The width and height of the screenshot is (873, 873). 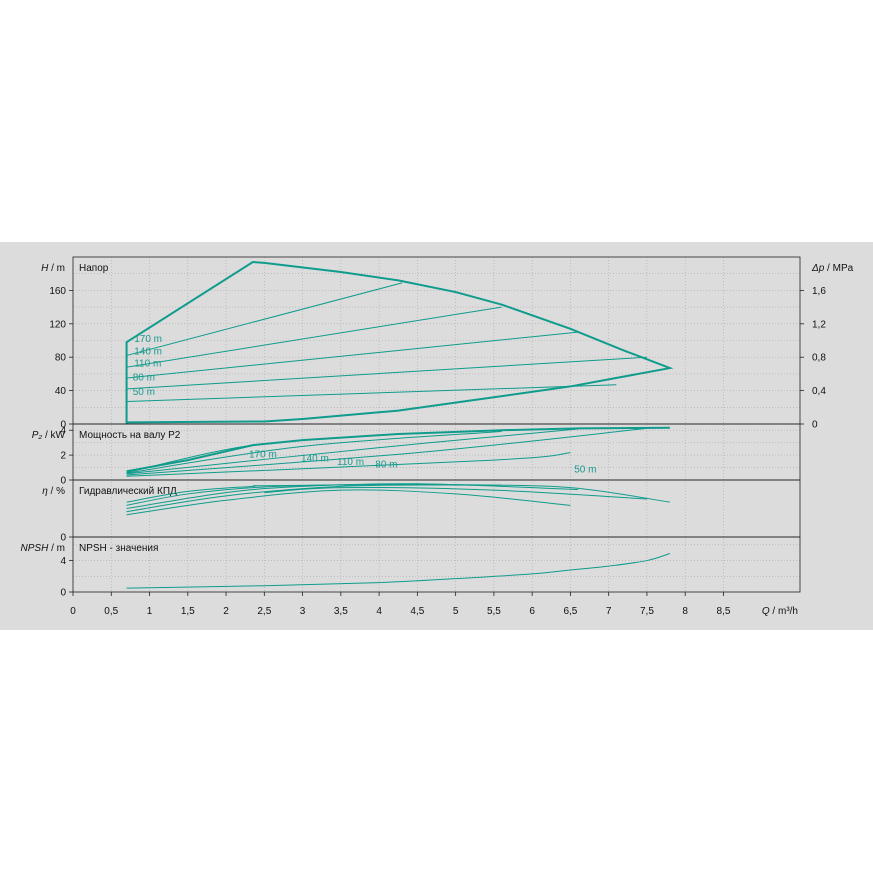 I want to click on curve-label-head: 140 m, so click(x=148, y=352).